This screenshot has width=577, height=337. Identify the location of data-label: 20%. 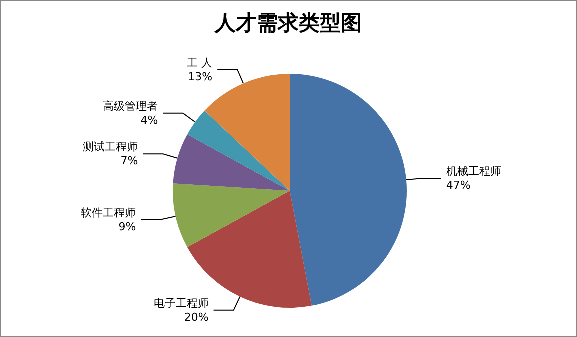
(196, 317).